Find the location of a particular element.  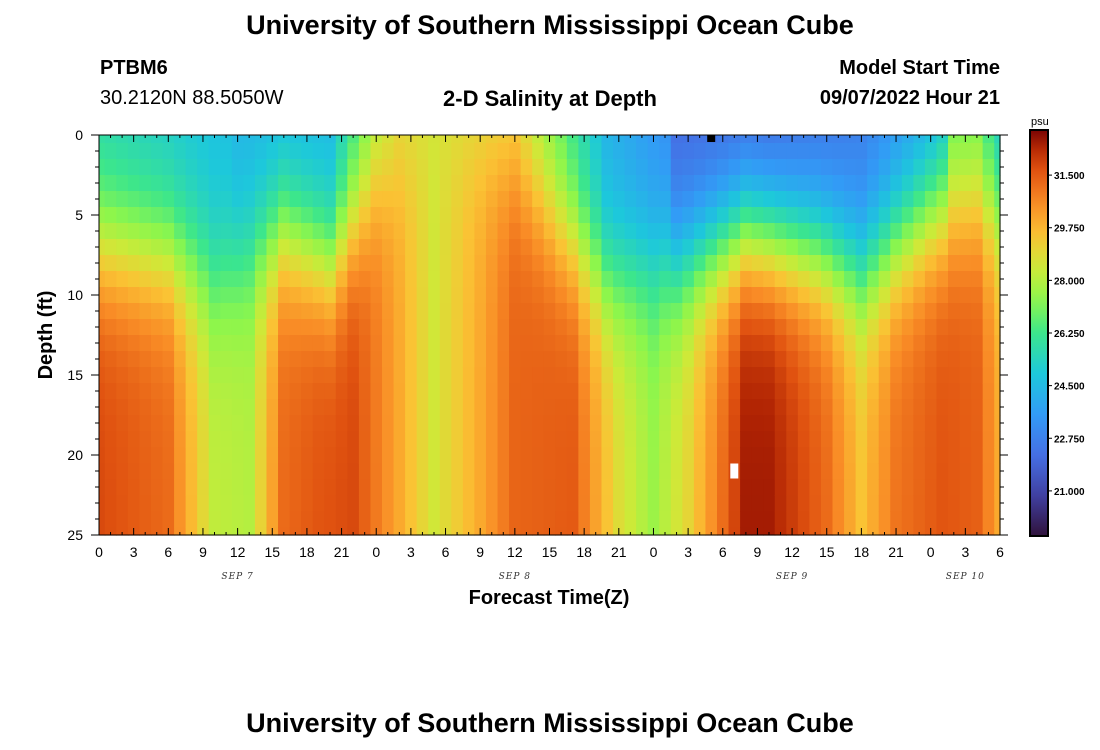

x-tick-label: 6 is located at coordinates (168, 552).